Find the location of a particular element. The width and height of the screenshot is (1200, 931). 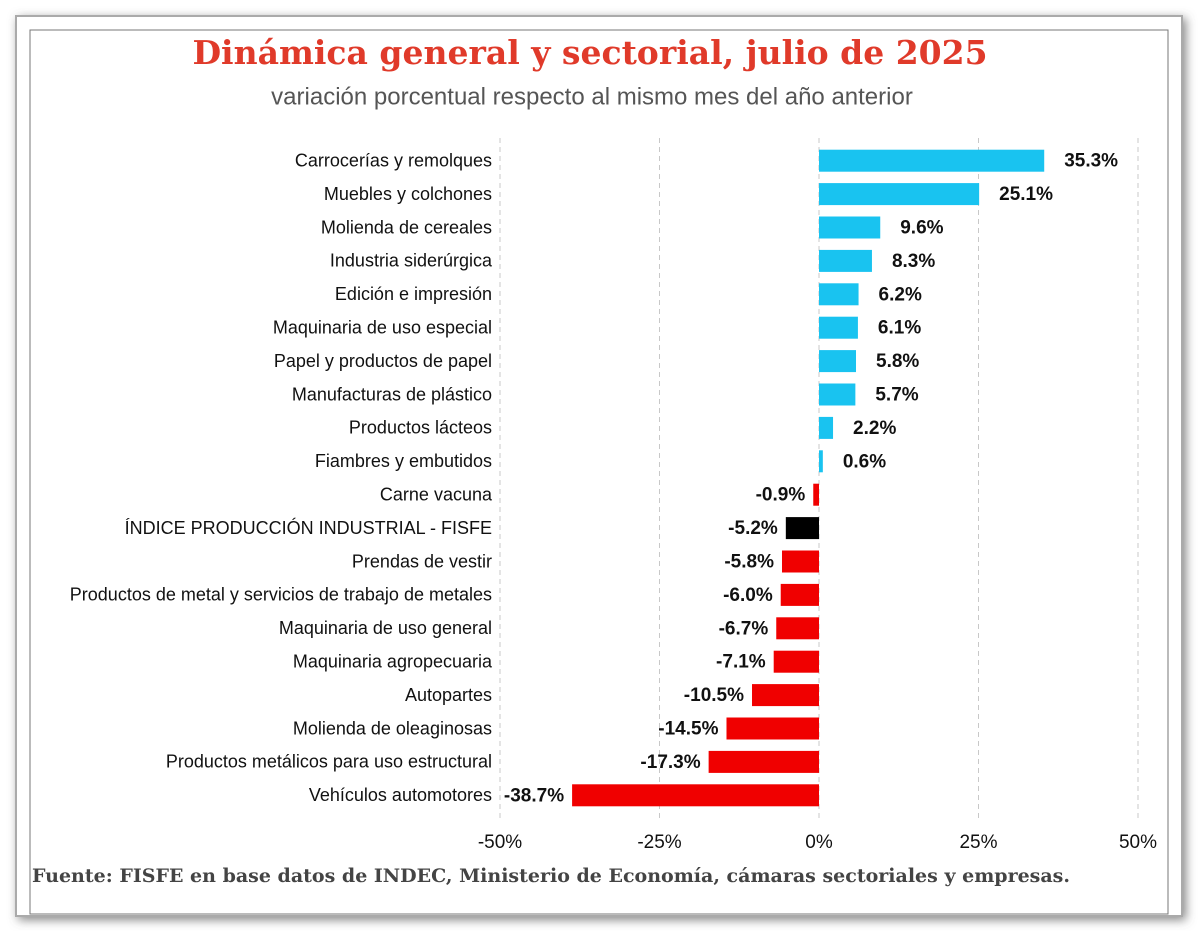

value-label: 35.3% is located at coordinates (1091, 161).